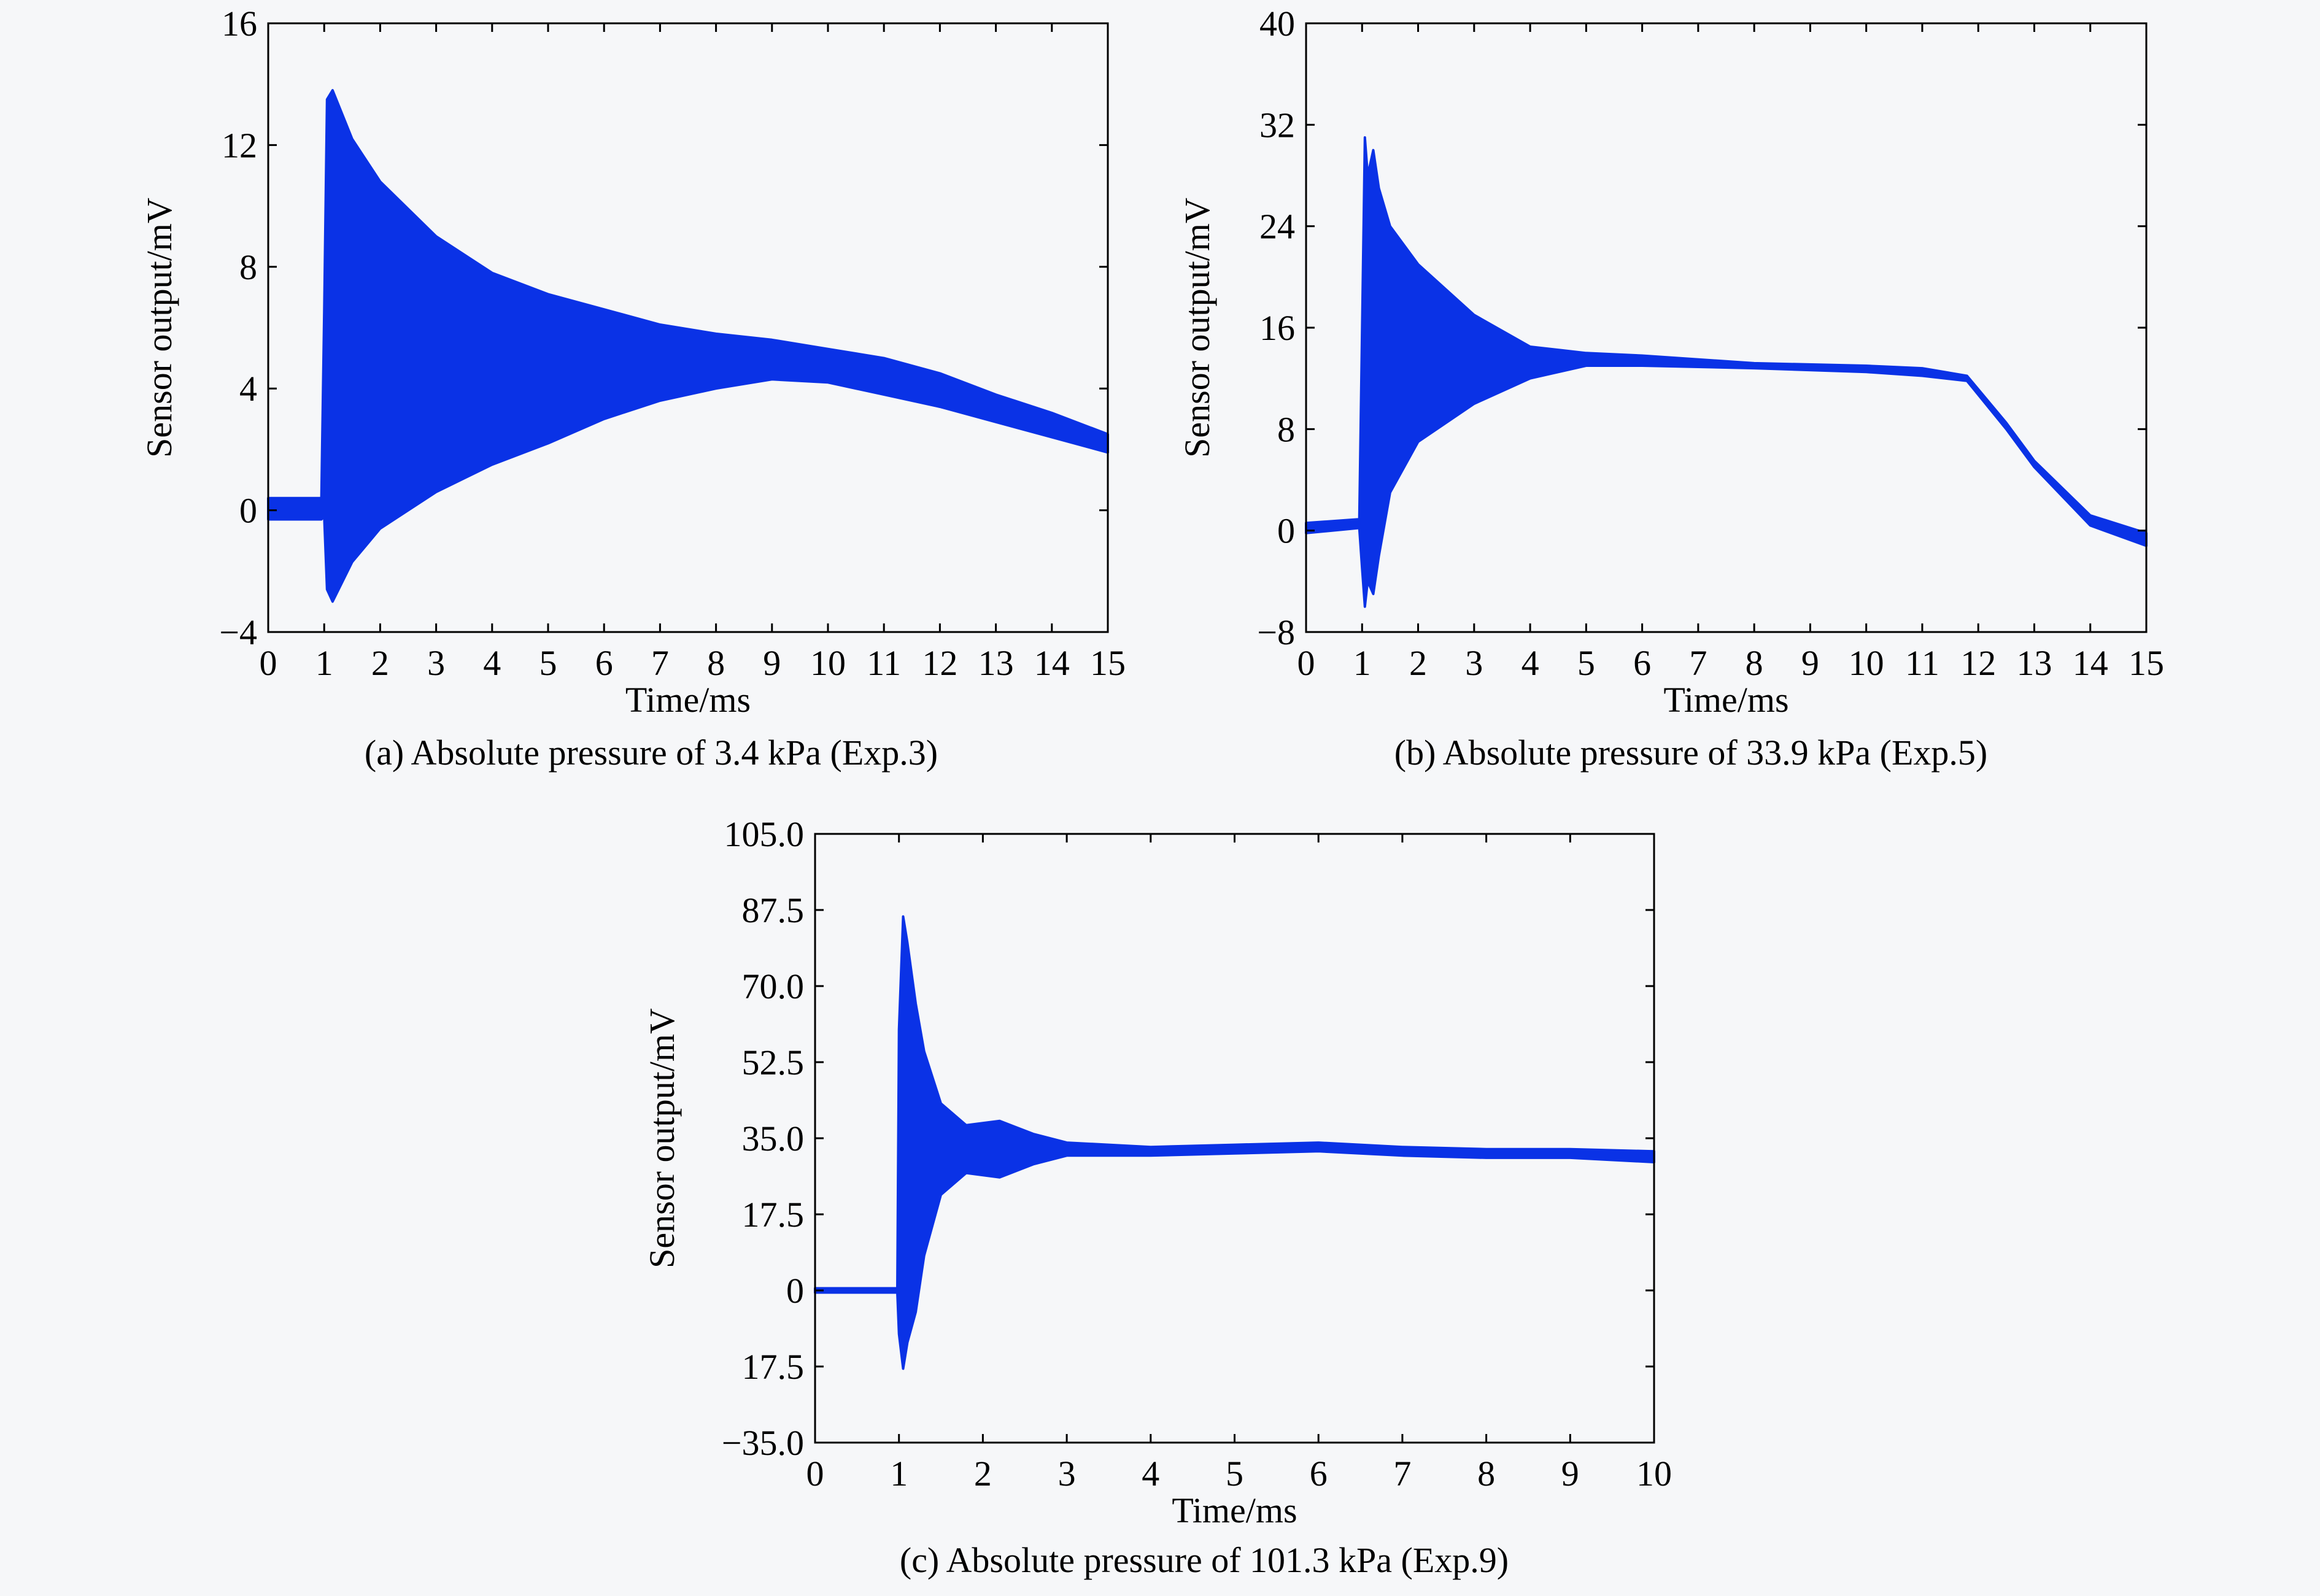 This screenshot has width=2320, height=1596. Describe the element at coordinates (1362, 663) in the screenshot. I see `x-tick-label-b: 1` at that location.